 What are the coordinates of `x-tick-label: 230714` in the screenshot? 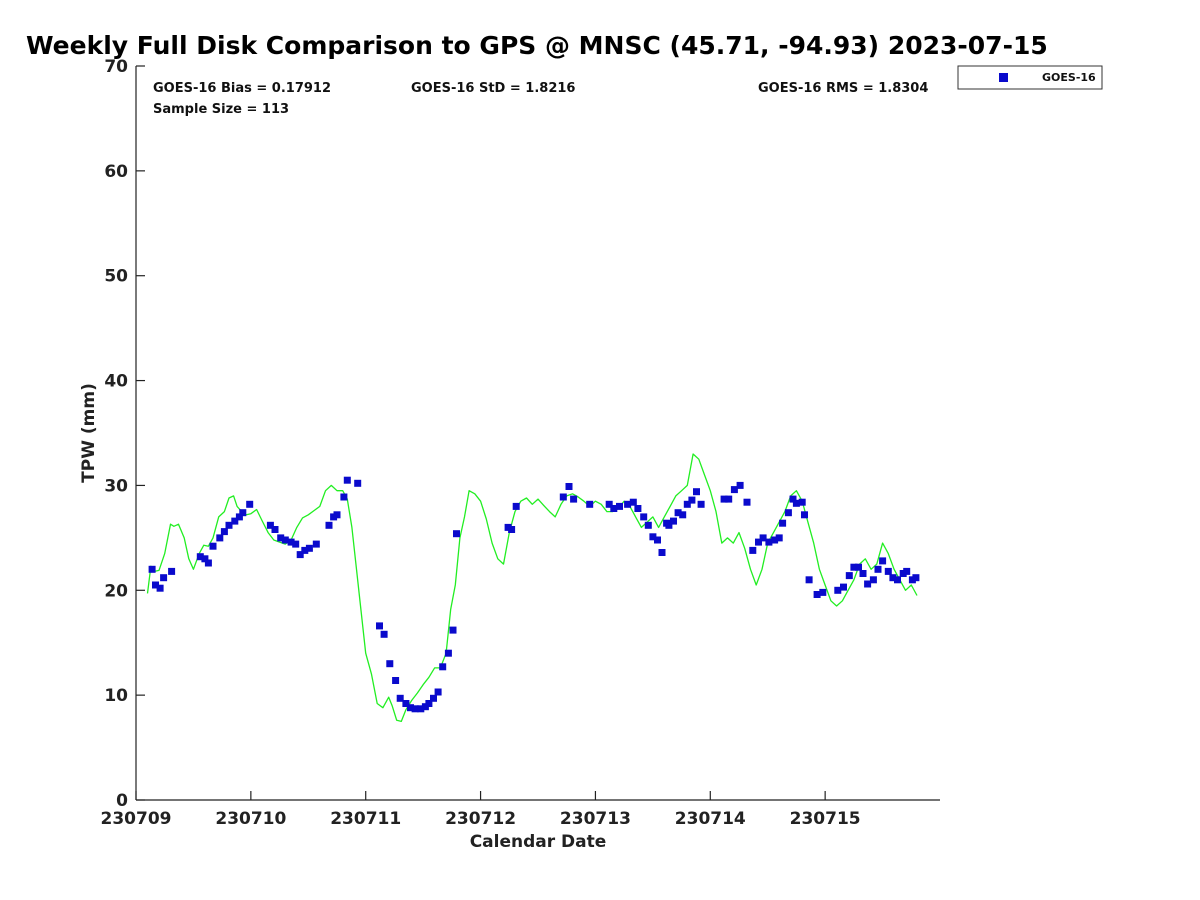 It's located at (710, 819).